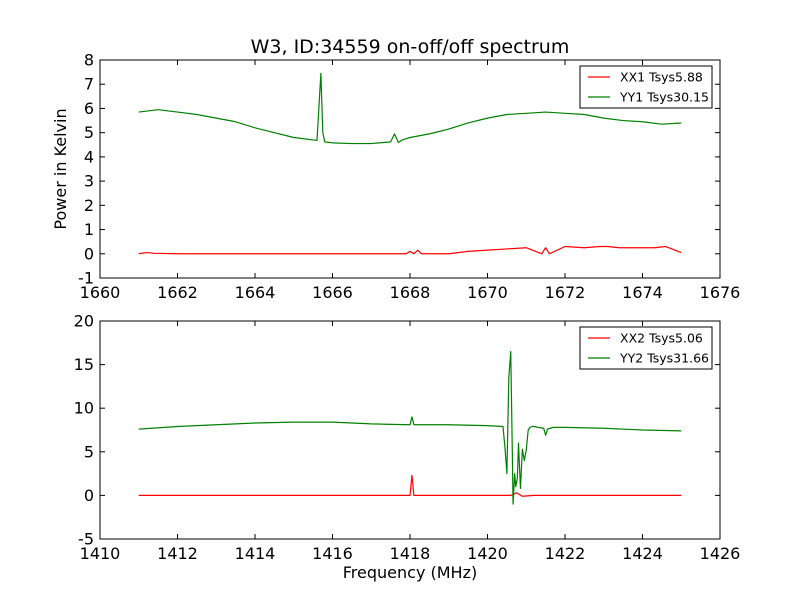 The height and width of the screenshot is (600, 800). I want to click on x-axis-label: Frequency (MHz), so click(410, 572).